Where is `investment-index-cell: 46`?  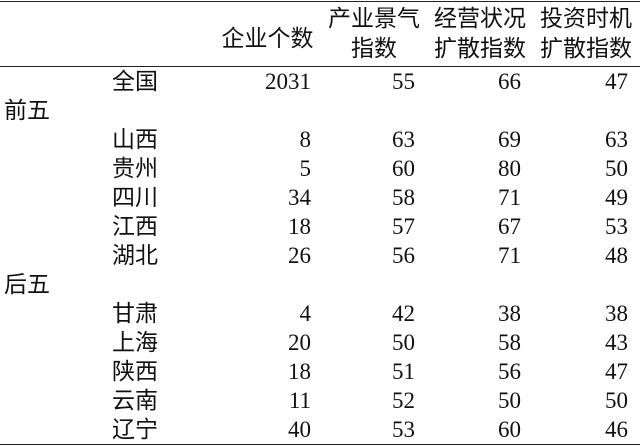
investment-index-cell: 46 is located at coordinates (616, 429).